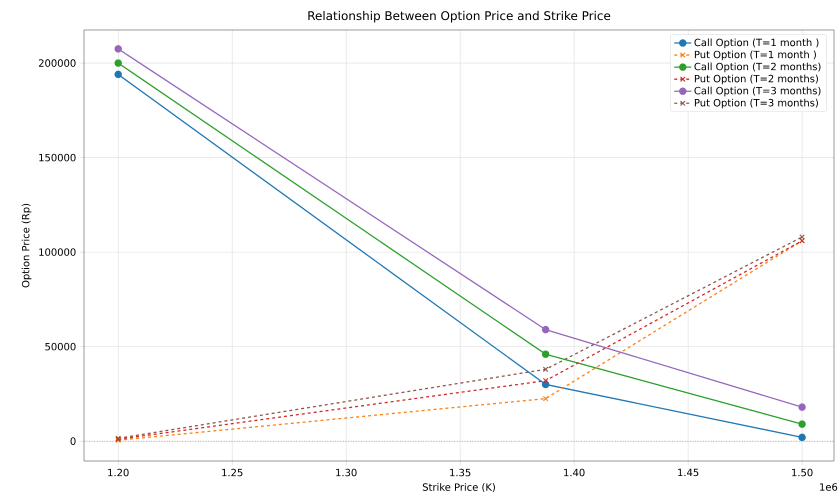 The image size is (839, 497). Describe the element at coordinates (458, 487) in the screenshot. I see `x-axis-title: Strike Price (K)` at that location.